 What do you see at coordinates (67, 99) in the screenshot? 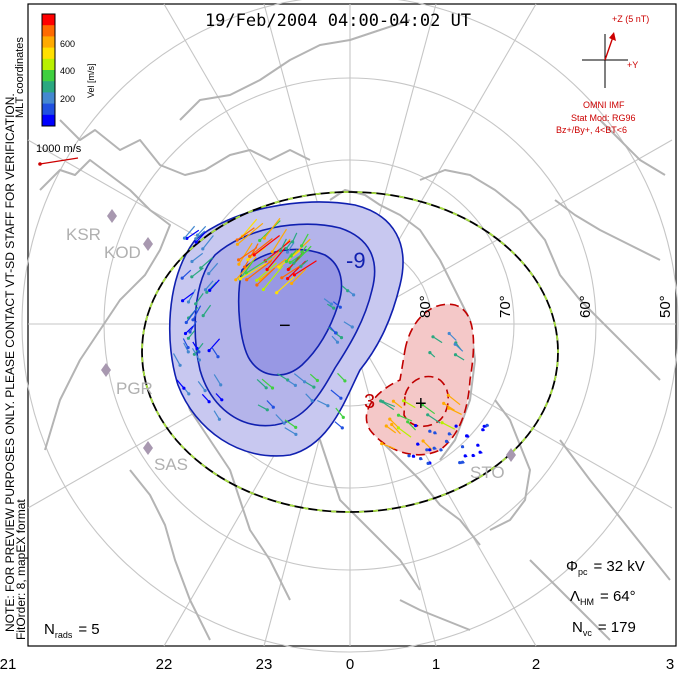
I see `colorbar-tick-200: 200` at bounding box center [67, 99].